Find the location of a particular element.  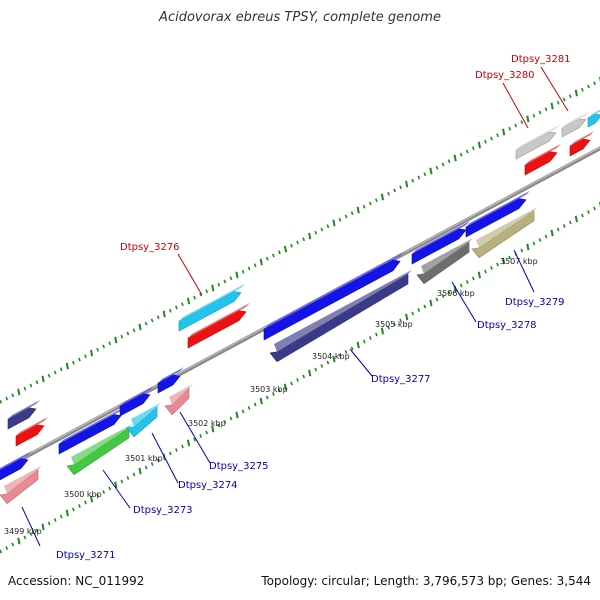

gene-arrow-navy-left-highlight is located at coordinates (24, 409).